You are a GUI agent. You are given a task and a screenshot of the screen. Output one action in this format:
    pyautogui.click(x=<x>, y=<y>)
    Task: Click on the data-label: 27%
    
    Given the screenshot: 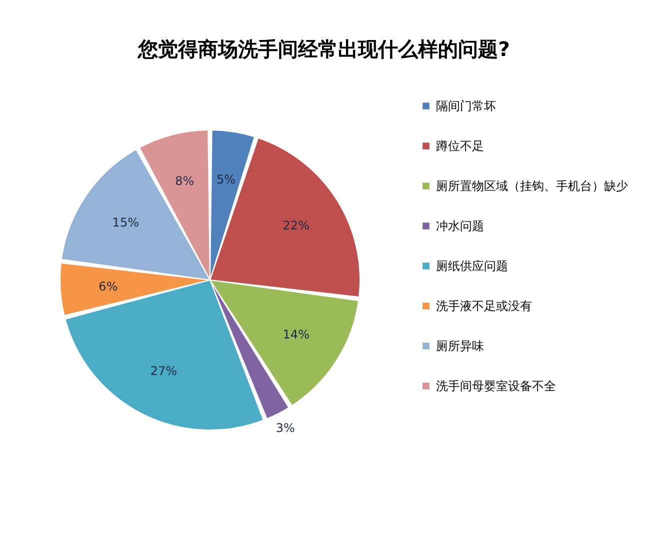 What is the action you would take?
    pyautogui.click(x=164, y=371)
    